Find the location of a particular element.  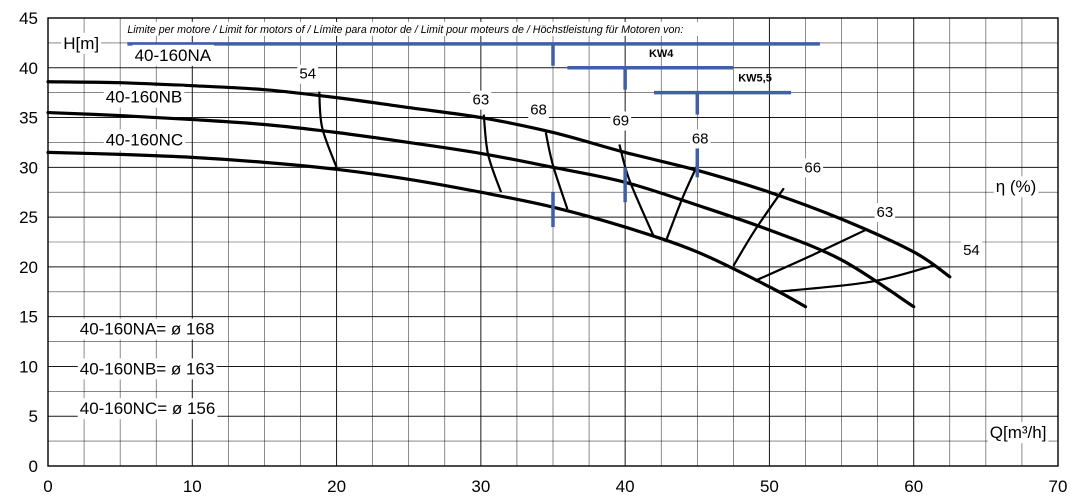

efficiency-label: 66 is located at coordinates (812, 167).